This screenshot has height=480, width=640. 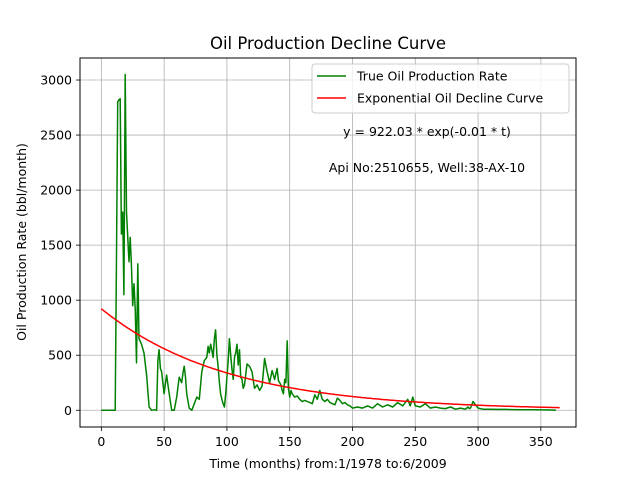 I want to click on x-tick-label: 150, so click(x=290, y=441).